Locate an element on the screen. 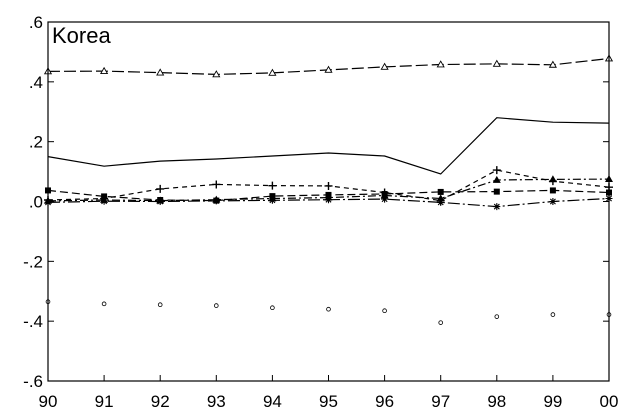 Image resolution: width=622 pixels, height=418 pixels. x-tick-label: 93 is located at coordinates (216, 401).